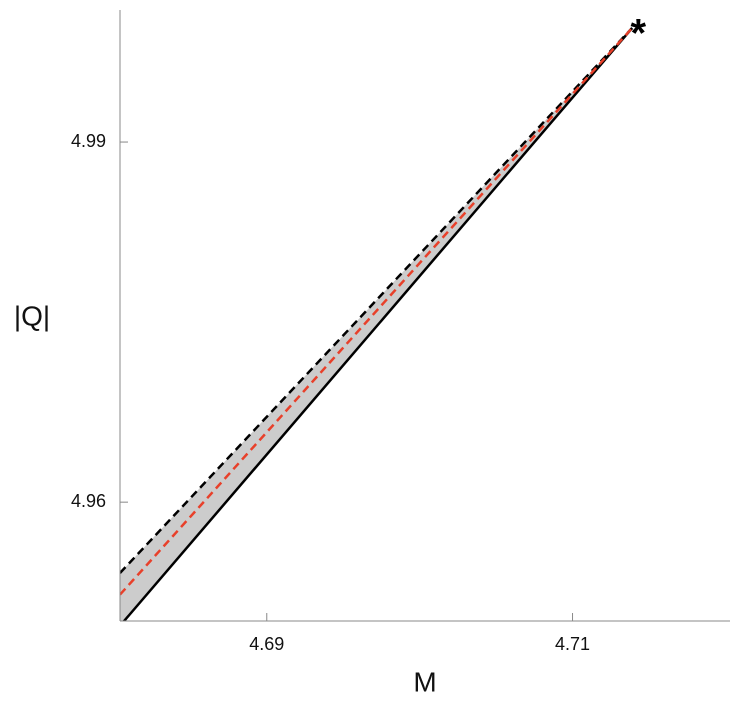  What do you see at coordinates (88, 141) in the screenshot?
I see `y-tick-label: 4.99` at bounding box center [88, 141].